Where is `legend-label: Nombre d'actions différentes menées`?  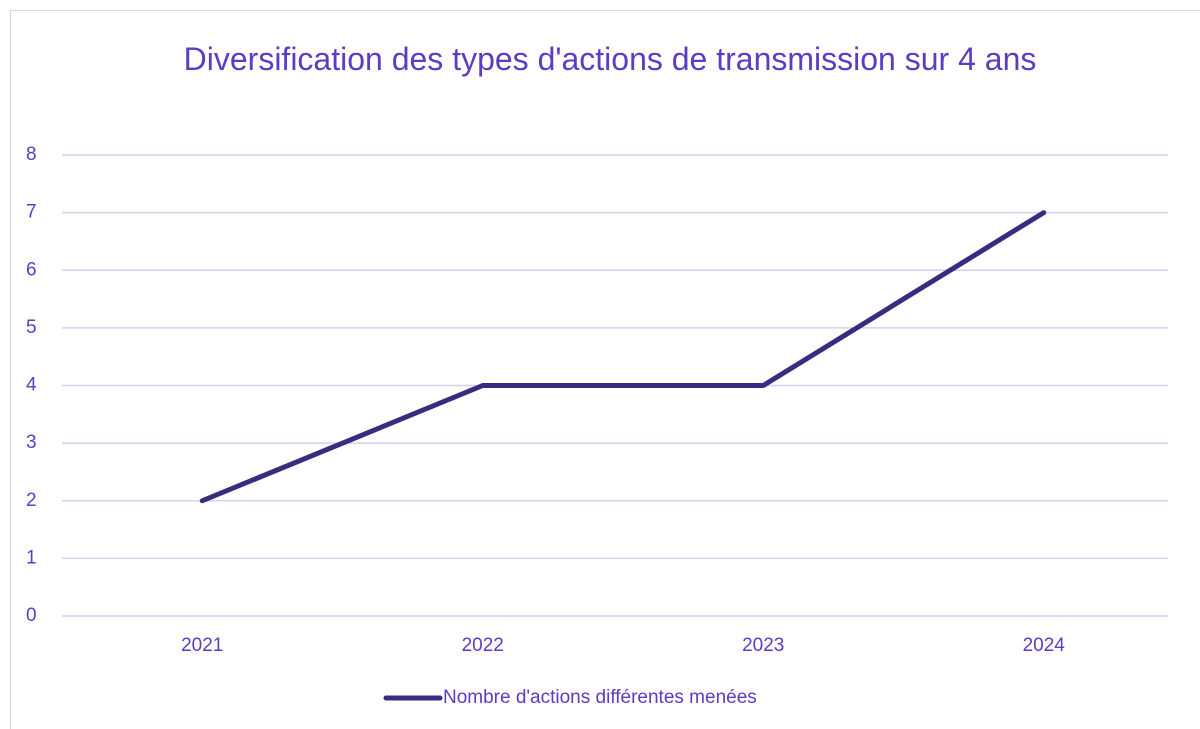 legend-label: Nombre d'actions différentes menées is located at coordinates (600, 697).